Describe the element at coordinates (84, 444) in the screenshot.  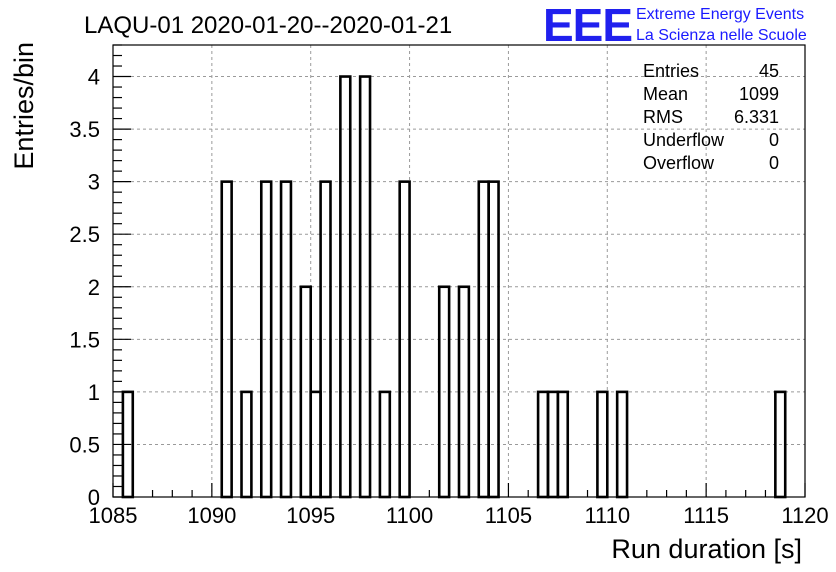
I see `y-tick-label: 0.5` at that location.